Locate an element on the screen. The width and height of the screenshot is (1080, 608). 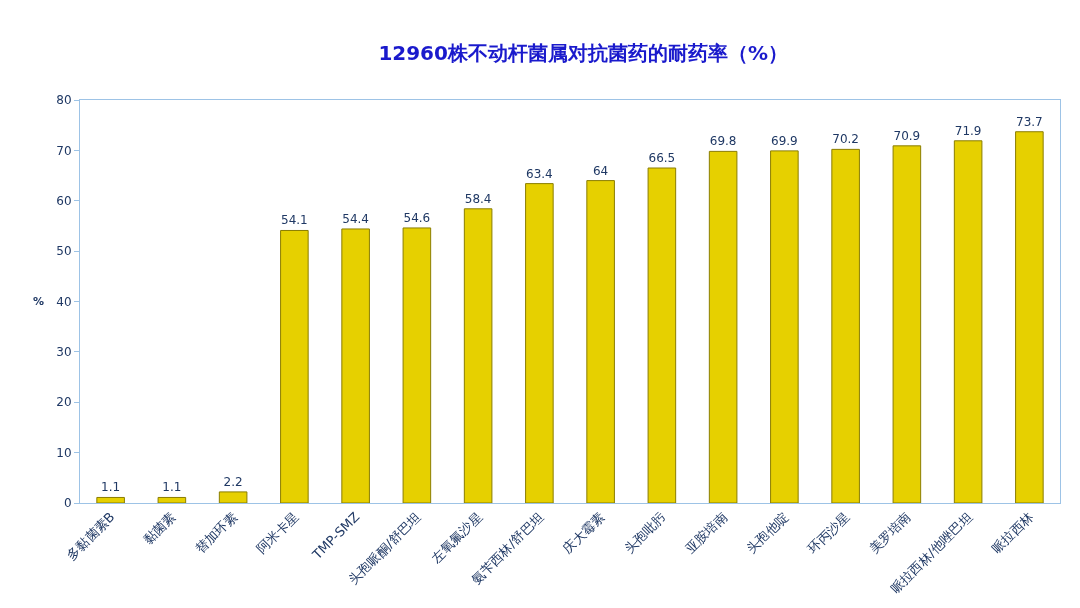
x-tick-label: 头孢他啶 is located at coordinates (767, 533).